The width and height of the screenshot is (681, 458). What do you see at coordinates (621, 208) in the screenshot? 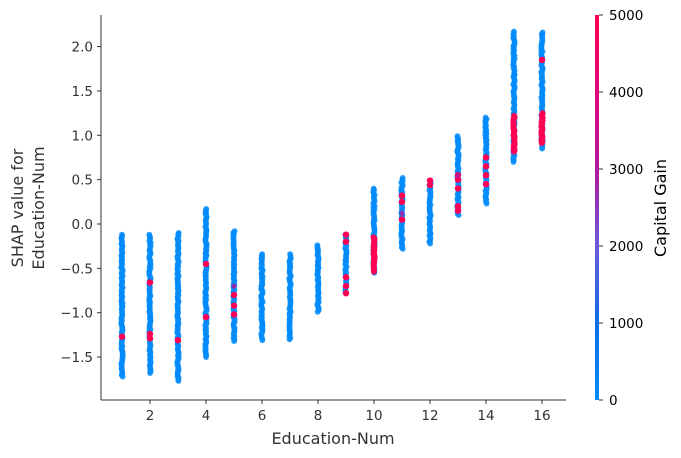
I see `colorbar-ticks: 0 1000 2000 3000 4000 5000` at bounding box center [621, 208].